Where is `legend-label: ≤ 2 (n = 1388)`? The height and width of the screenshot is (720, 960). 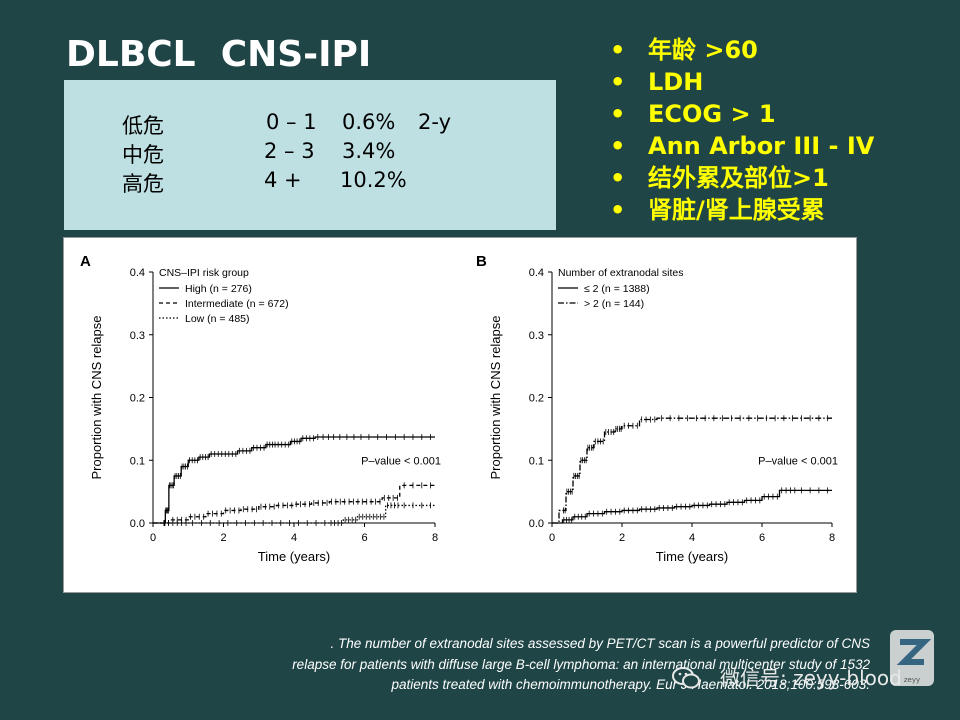
legend-label: ≤ 2 (n = 1388) is located at coordinates (617, 289).